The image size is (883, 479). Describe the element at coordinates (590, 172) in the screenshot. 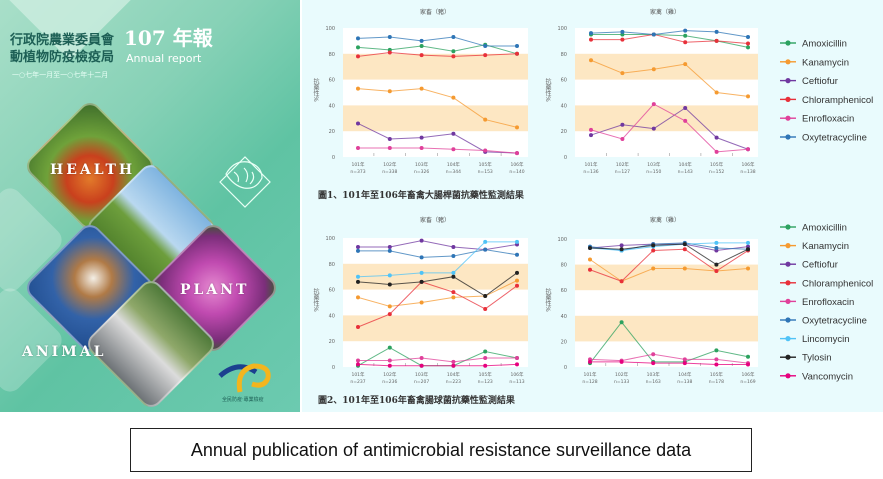

I see `x-tick-label: n=136` at that location.